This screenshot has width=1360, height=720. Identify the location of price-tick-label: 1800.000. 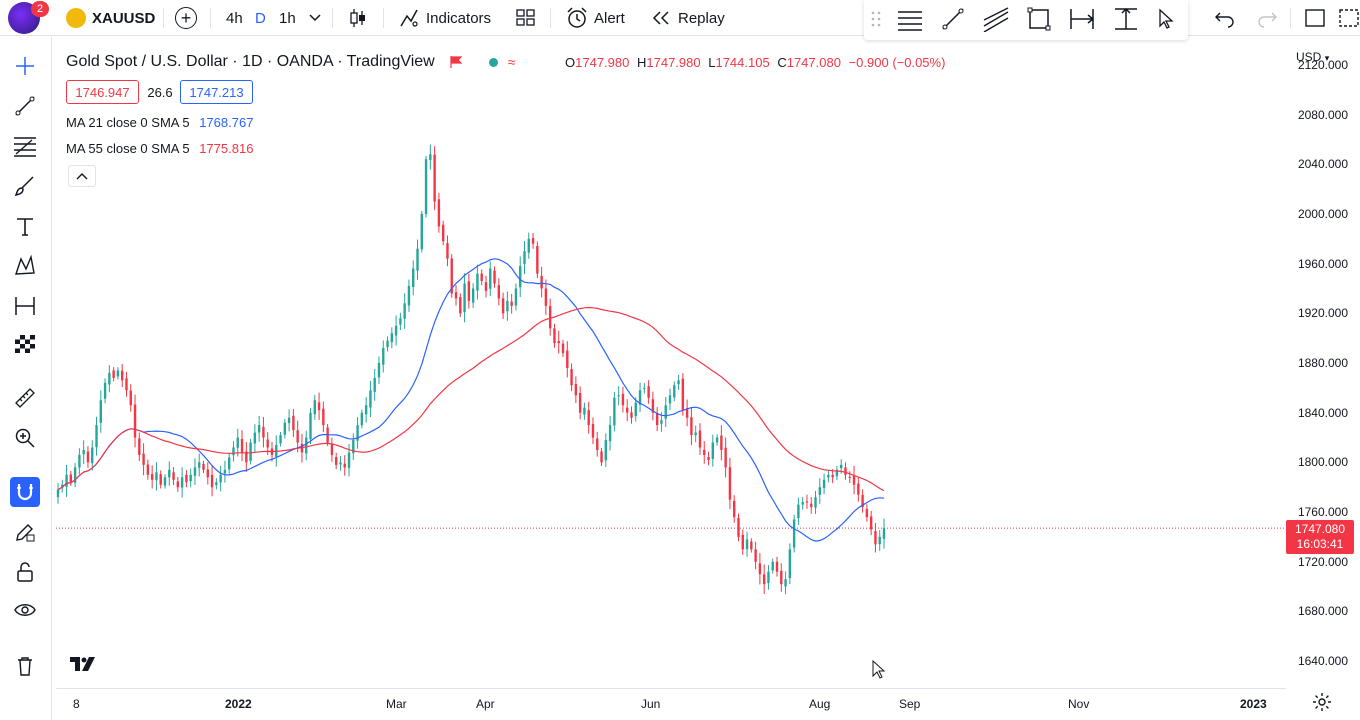
(1322, 462).